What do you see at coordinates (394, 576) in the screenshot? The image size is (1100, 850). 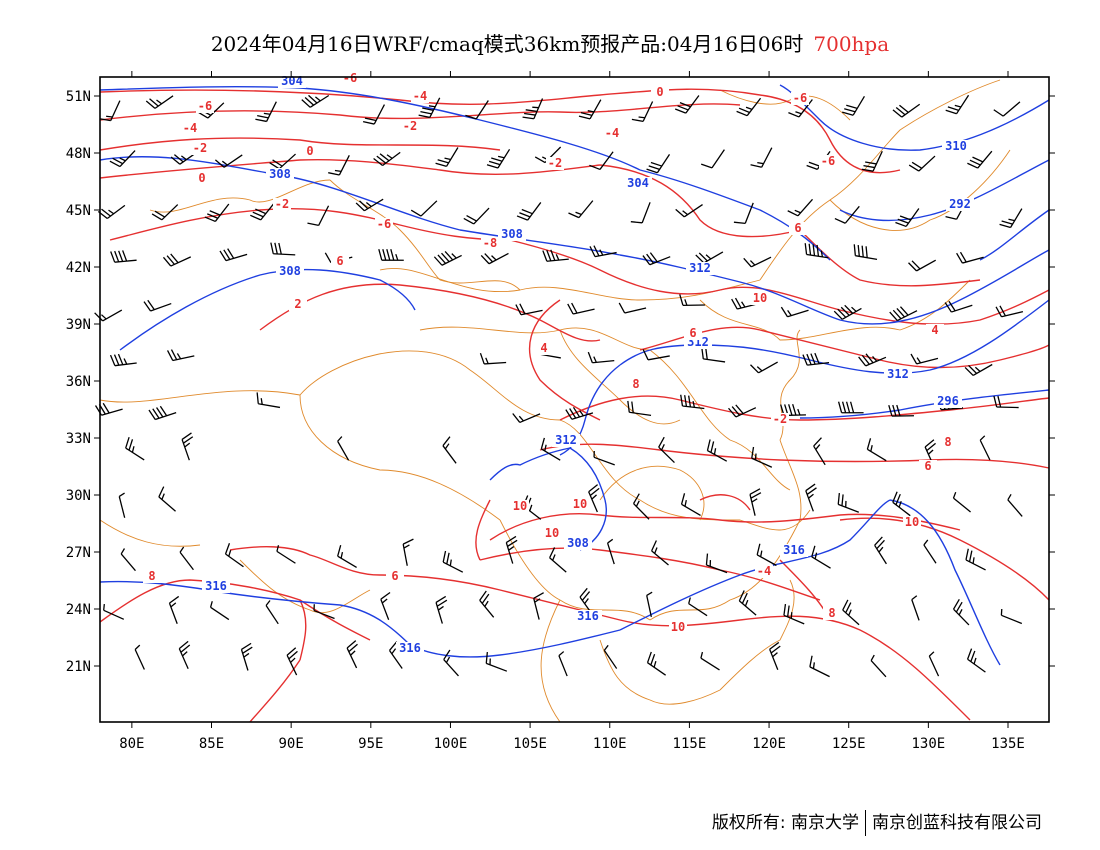 I see `temp-label: 6` at bounding box center [394, 576].